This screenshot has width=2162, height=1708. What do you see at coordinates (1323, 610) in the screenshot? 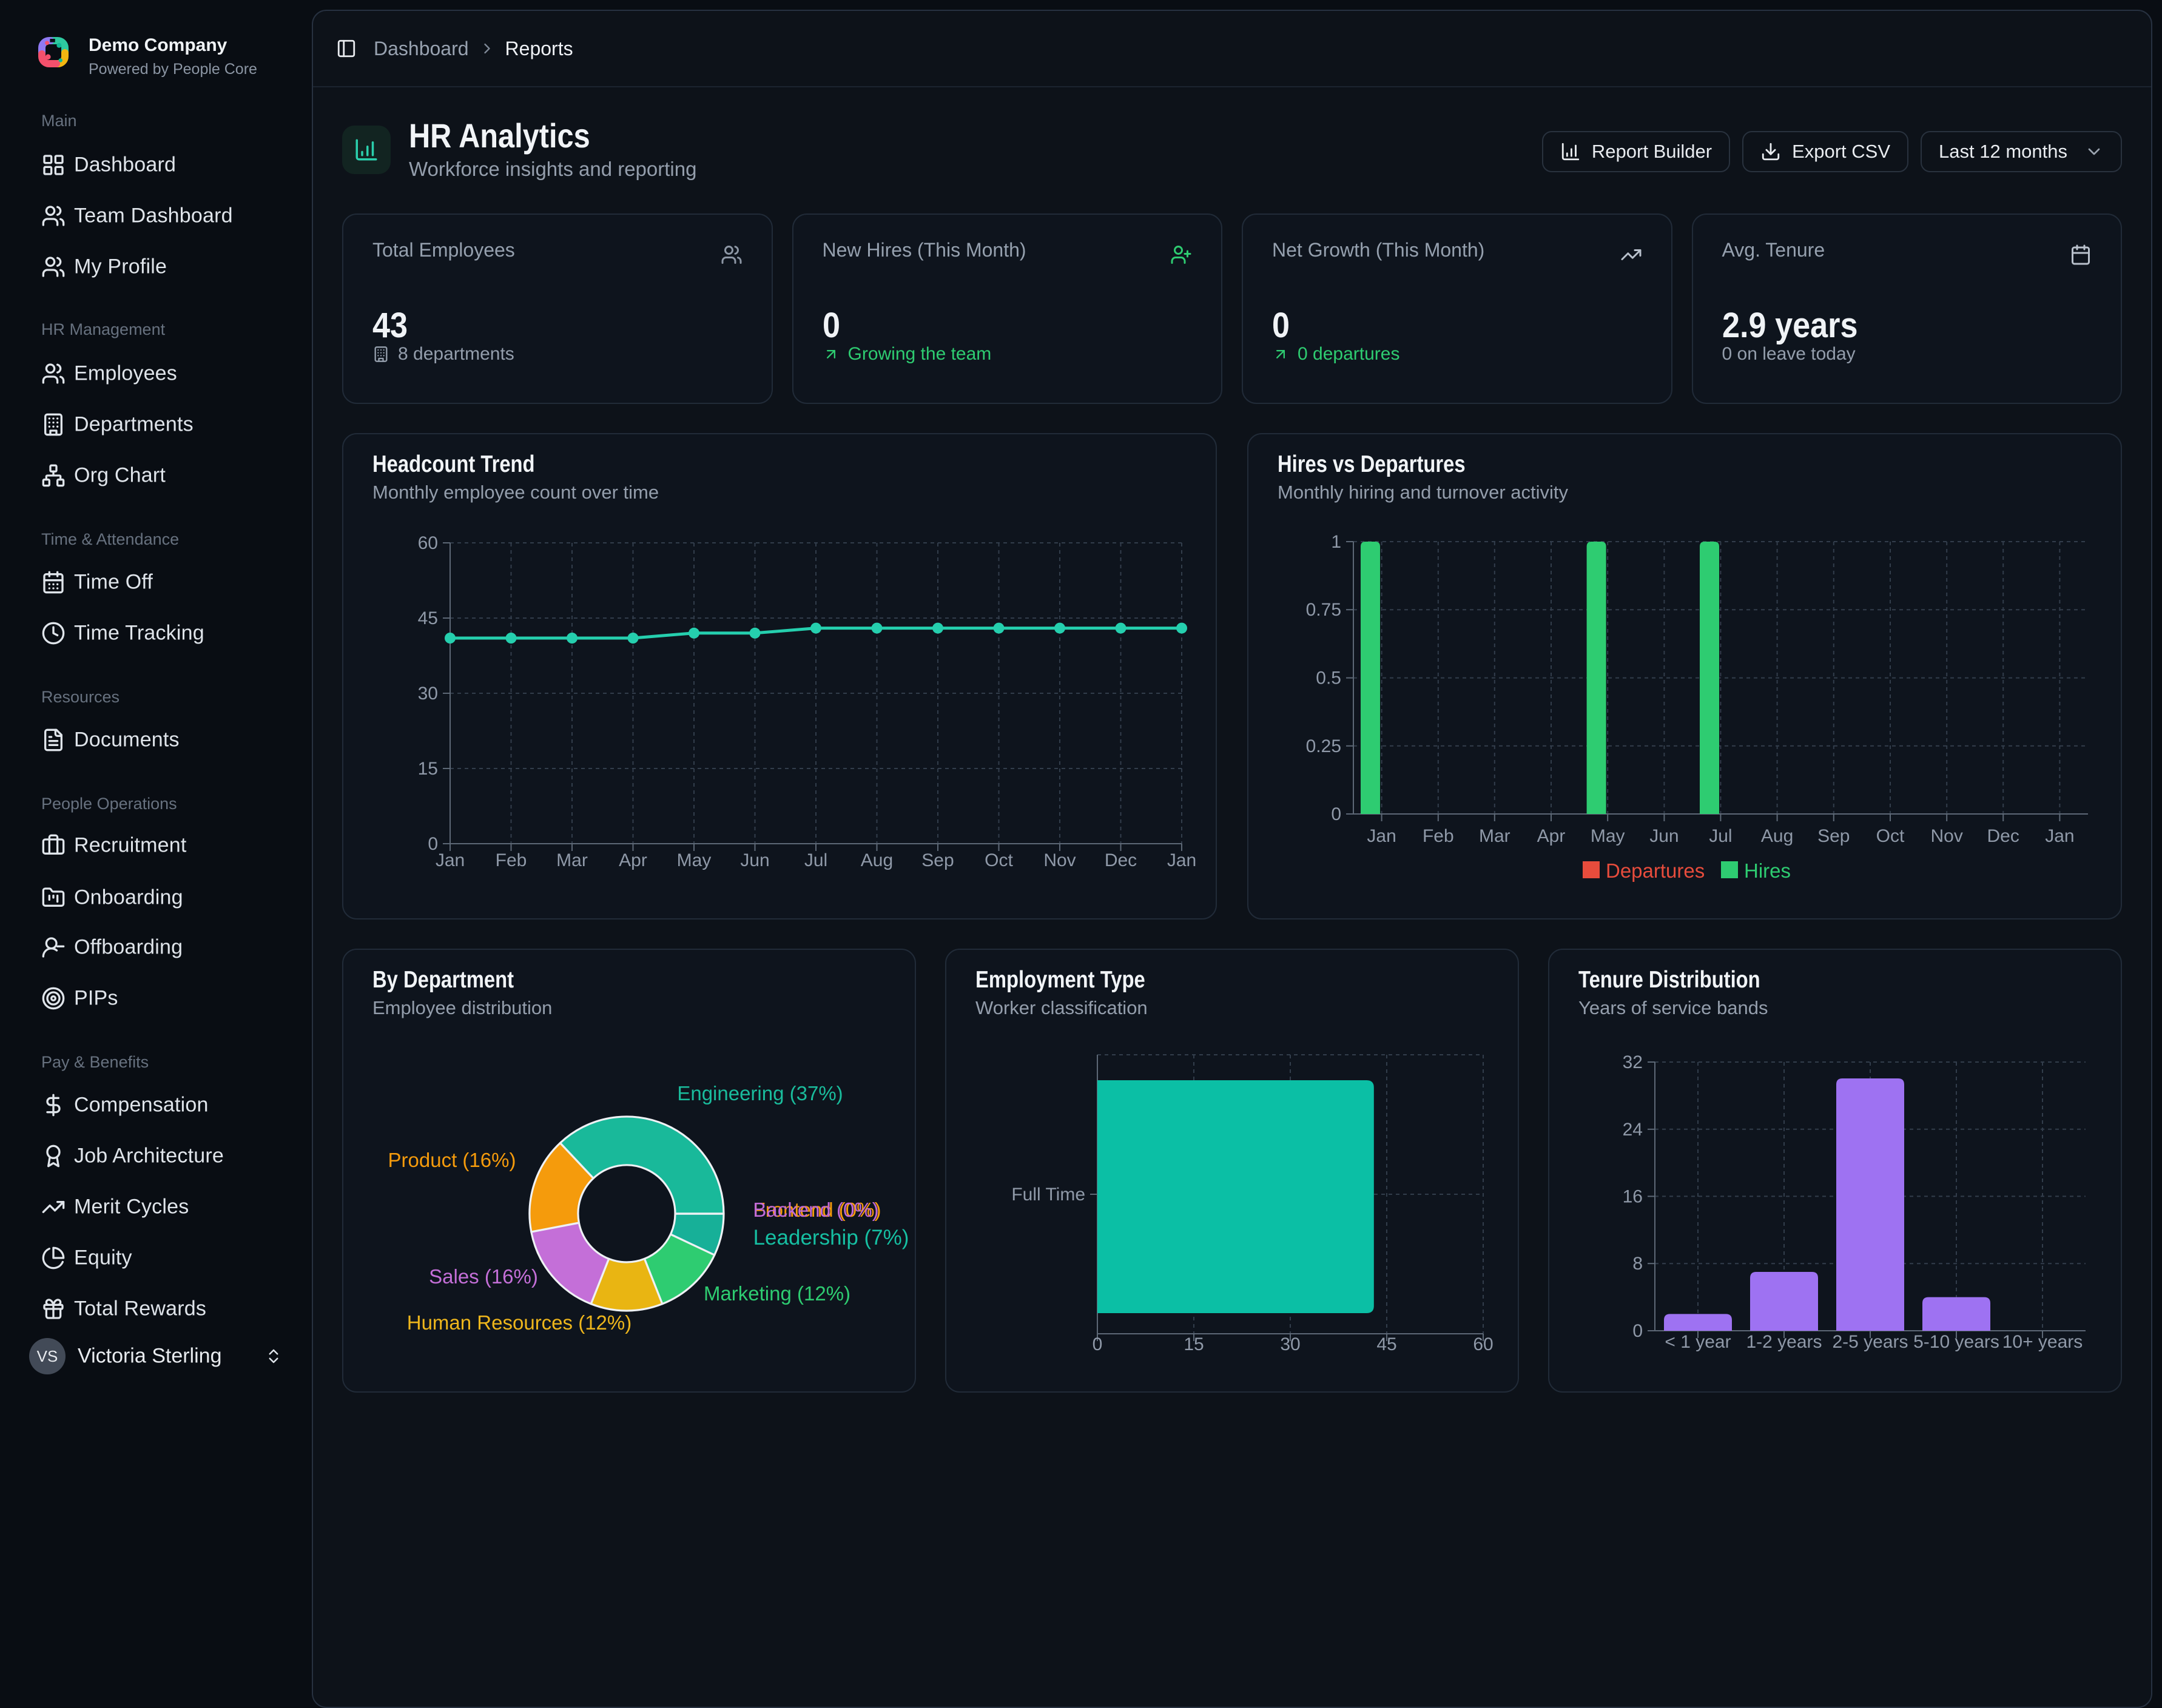
I see `svg-text: 0.75` at bounding box center [1323, 610].